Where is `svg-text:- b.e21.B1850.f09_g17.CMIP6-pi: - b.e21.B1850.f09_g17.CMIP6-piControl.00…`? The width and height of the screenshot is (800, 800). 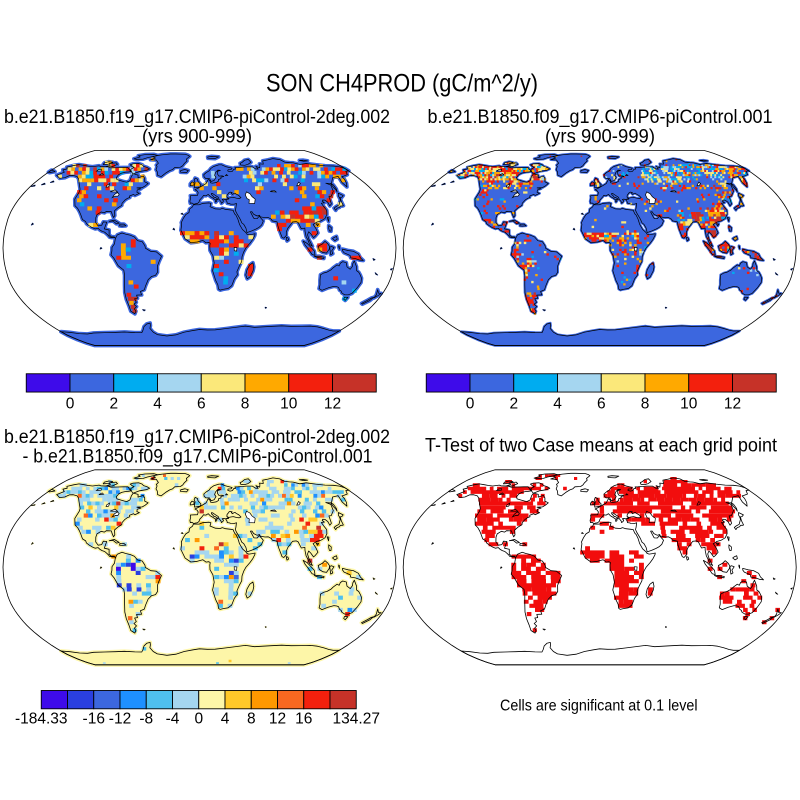
svg-text:- b.e21.B1850.f09_g17.CMIP6-pi: - b.e21.B1850.f09_g17.CMIP6-piControl.00… is located at coordinates (198, 456).